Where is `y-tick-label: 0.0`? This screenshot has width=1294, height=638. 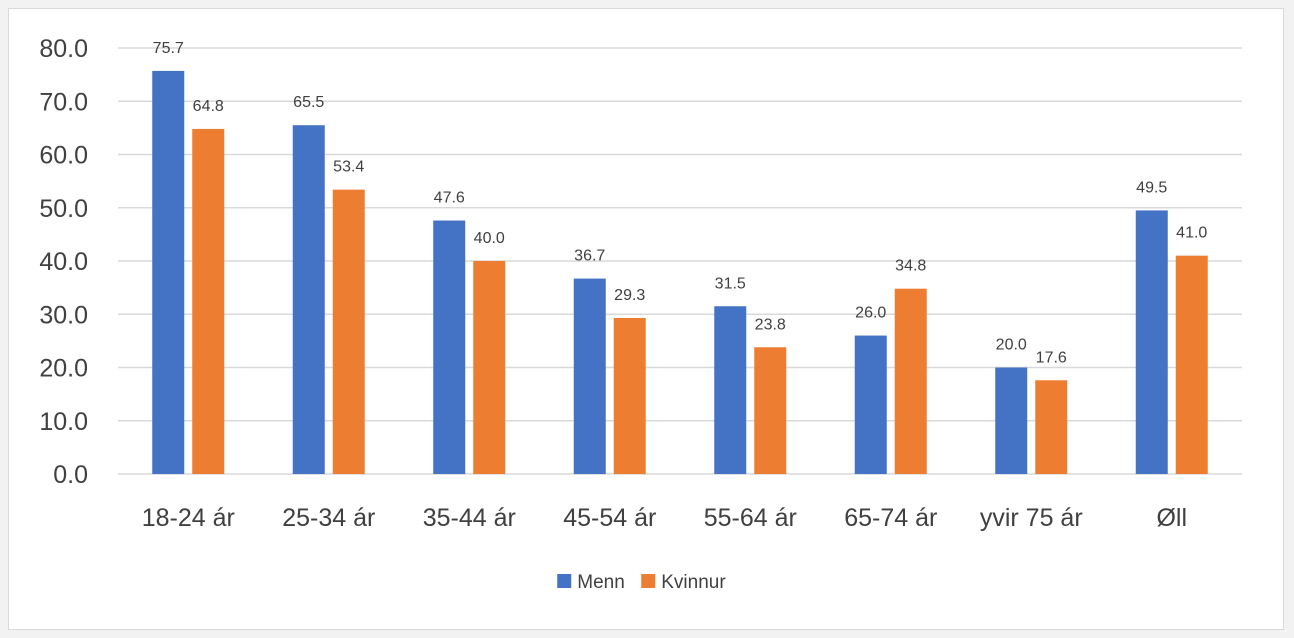
y-tick-label: 0.0 is located at coordinates (70, 475).